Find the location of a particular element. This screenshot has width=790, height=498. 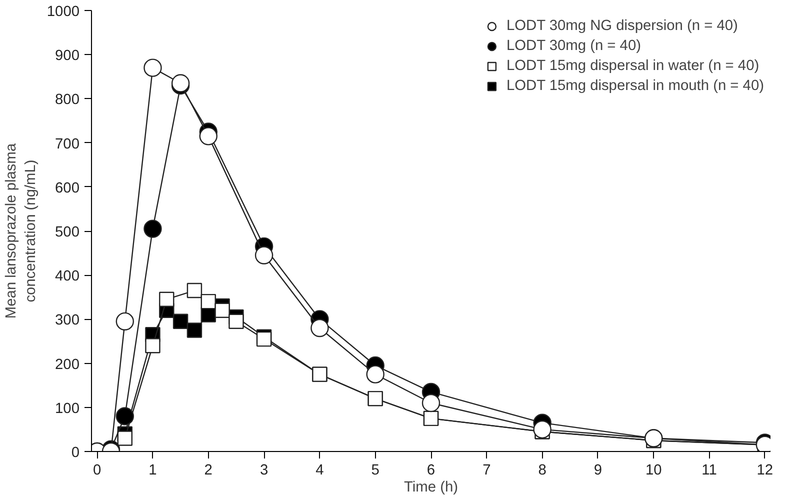

x-tick-label: 5 is located at coordinates (375, 470).